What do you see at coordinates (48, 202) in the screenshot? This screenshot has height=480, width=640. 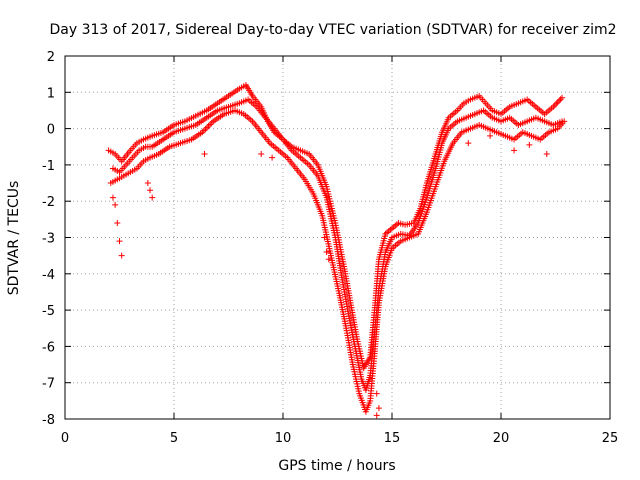 I see `y-tick-label: -2` at bounding box center [48, 202].